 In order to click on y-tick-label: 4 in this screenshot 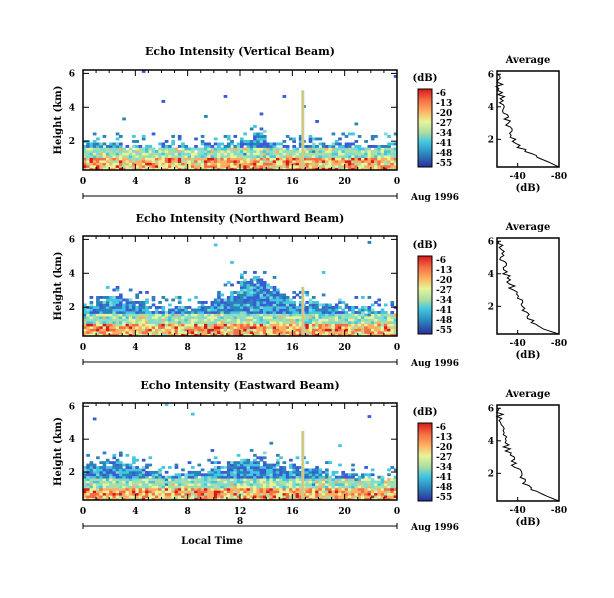, I will do `click(72, 108)`.